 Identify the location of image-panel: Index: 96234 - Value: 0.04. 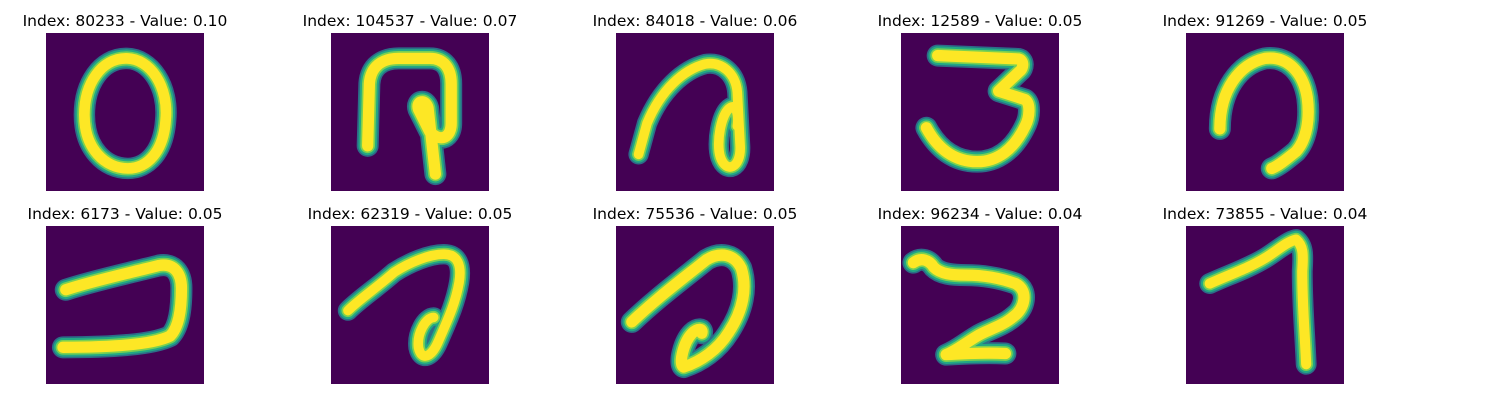
(980, 300).